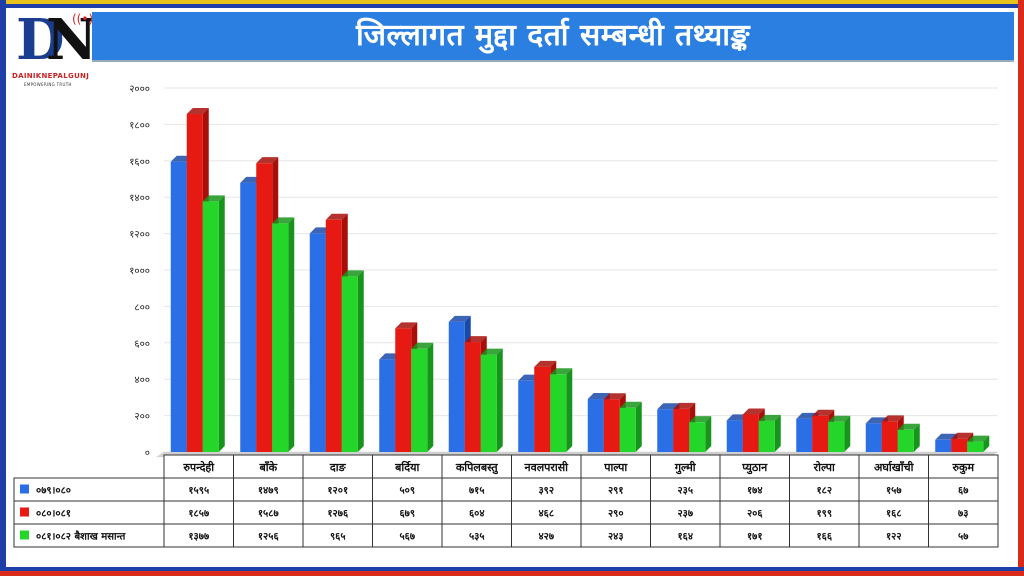 The image size is (1024, 576). Describe the element at coordinates (85, 19) in the screenshot. I see `broadcast-icon: ((•))` at that location.